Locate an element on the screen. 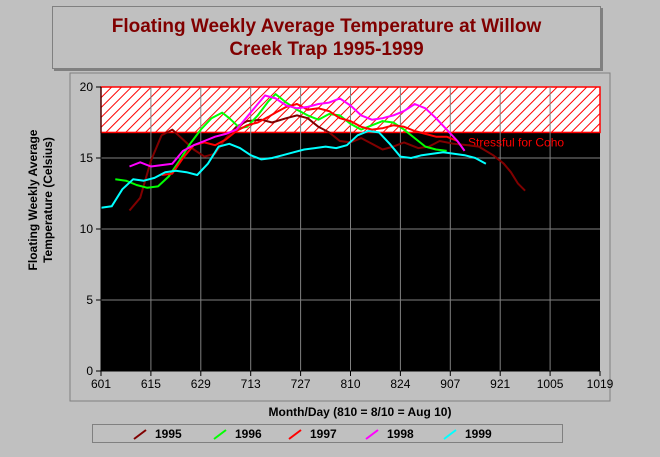  series-line-1995 is located at coordinates (327, 163).